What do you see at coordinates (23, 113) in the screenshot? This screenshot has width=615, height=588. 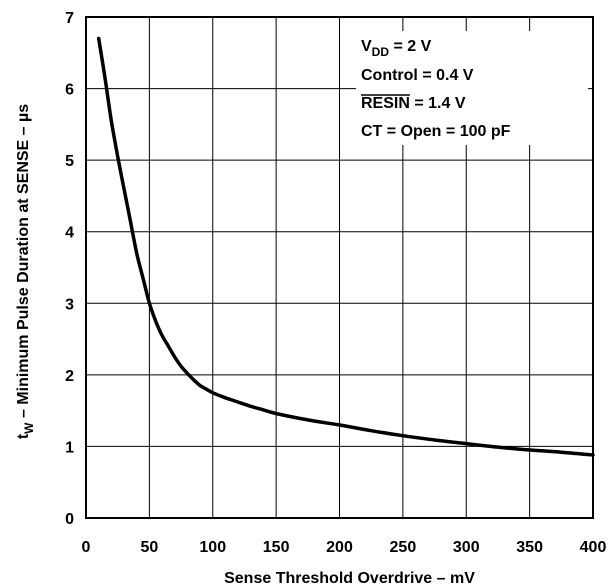 I see `y-axis-title-unit: µs` at bounding box center [23, 113].